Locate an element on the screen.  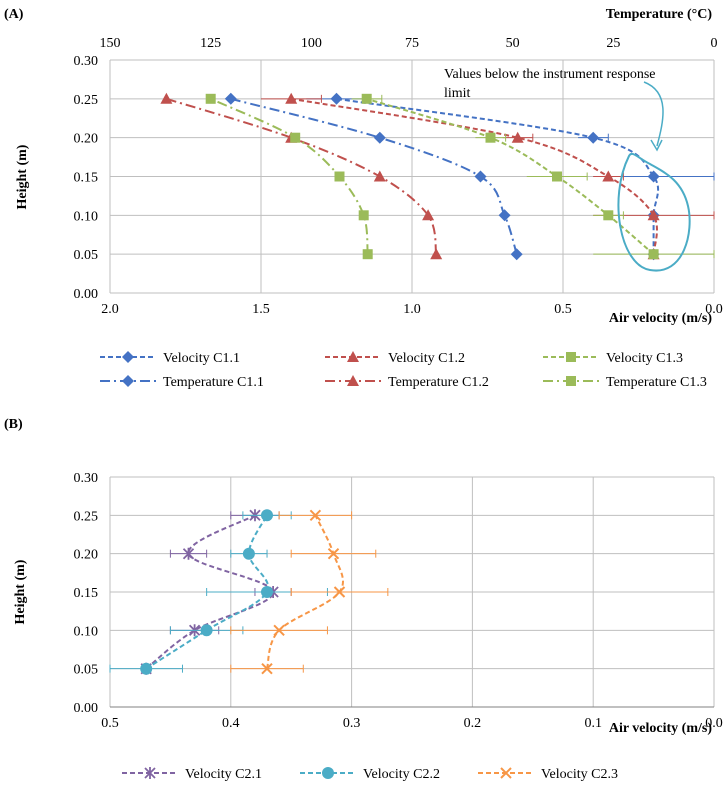
chart-a-y-tick-label: 0.05 is located at coordinates (86, 255).